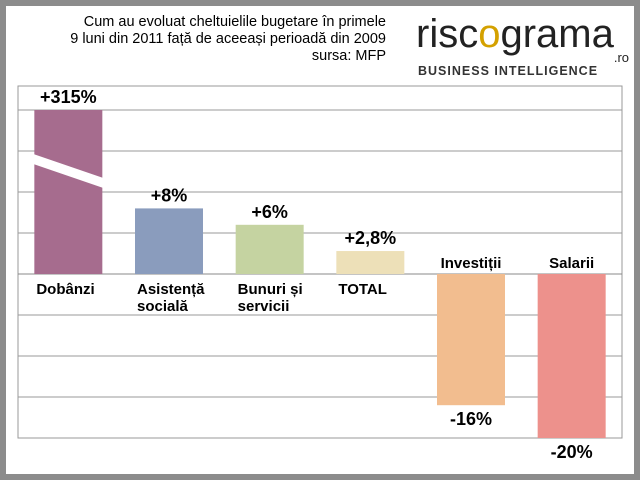 The width and height of the screenshot is (640, 480). Describe the element at coordinates (68, 97) in the screenshot. I see `data-label: +315%` at that location.